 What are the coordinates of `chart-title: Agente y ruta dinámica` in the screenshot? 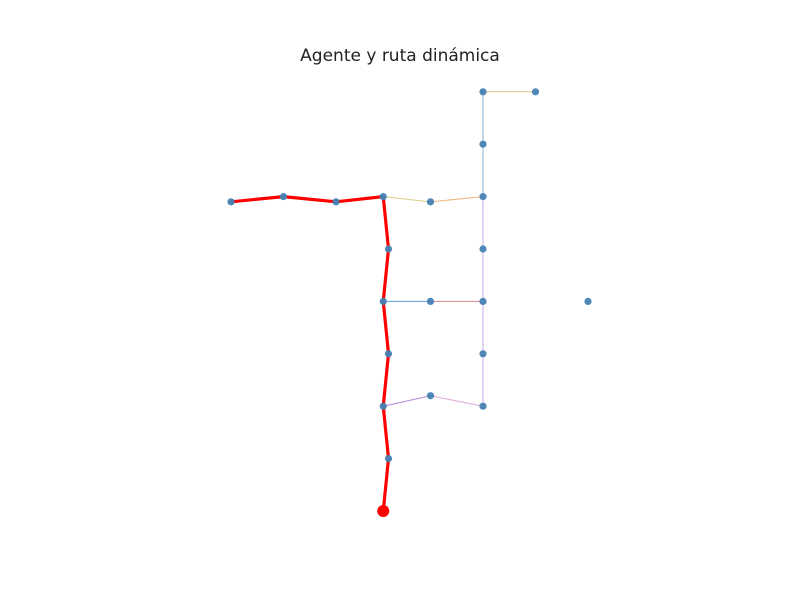 It's located at (400, 56).